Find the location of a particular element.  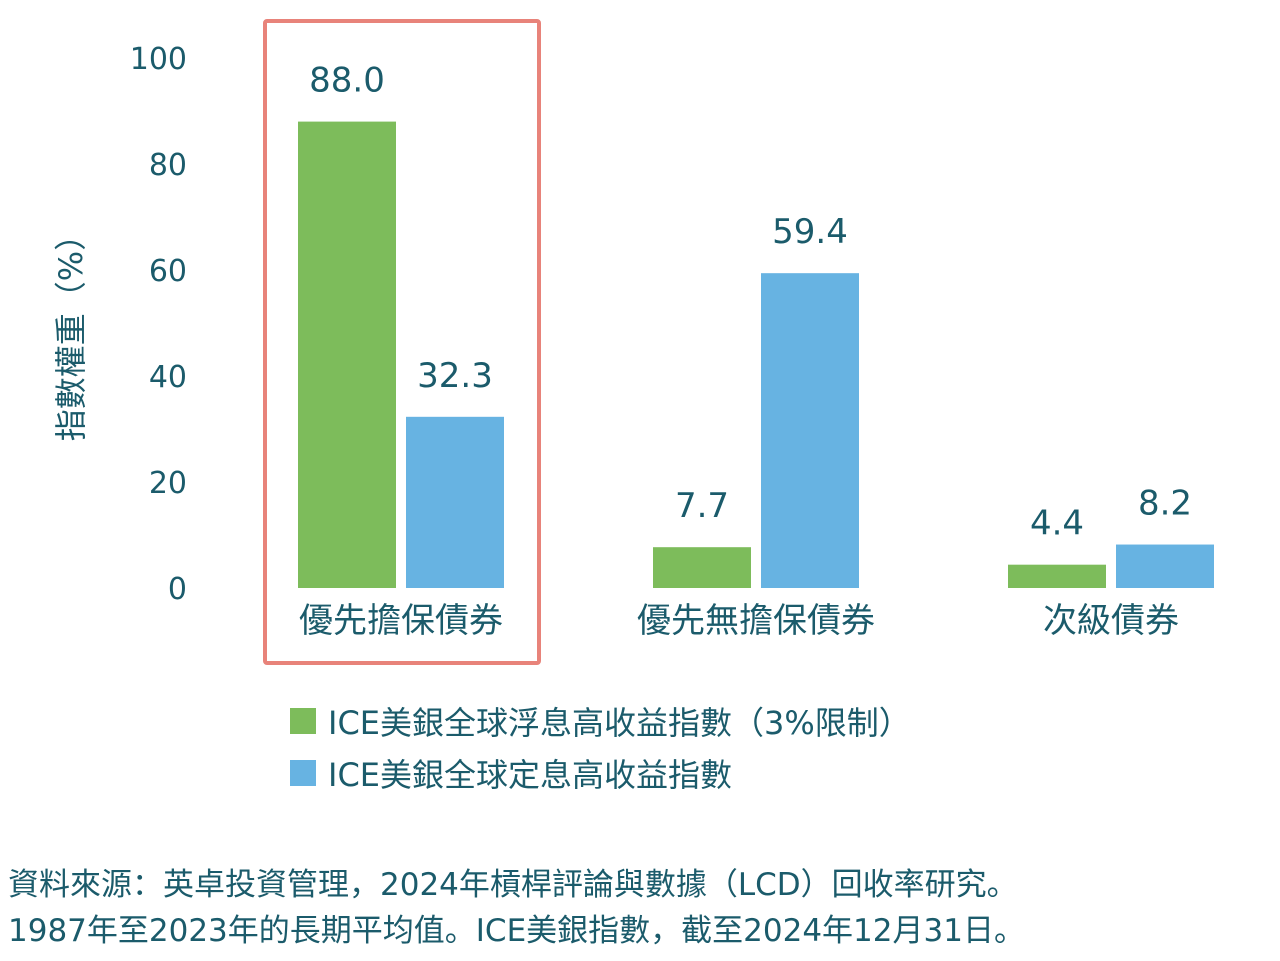

legend-label: ICE美銀全球定息高收益指數 is located at coordinates (530, 775).